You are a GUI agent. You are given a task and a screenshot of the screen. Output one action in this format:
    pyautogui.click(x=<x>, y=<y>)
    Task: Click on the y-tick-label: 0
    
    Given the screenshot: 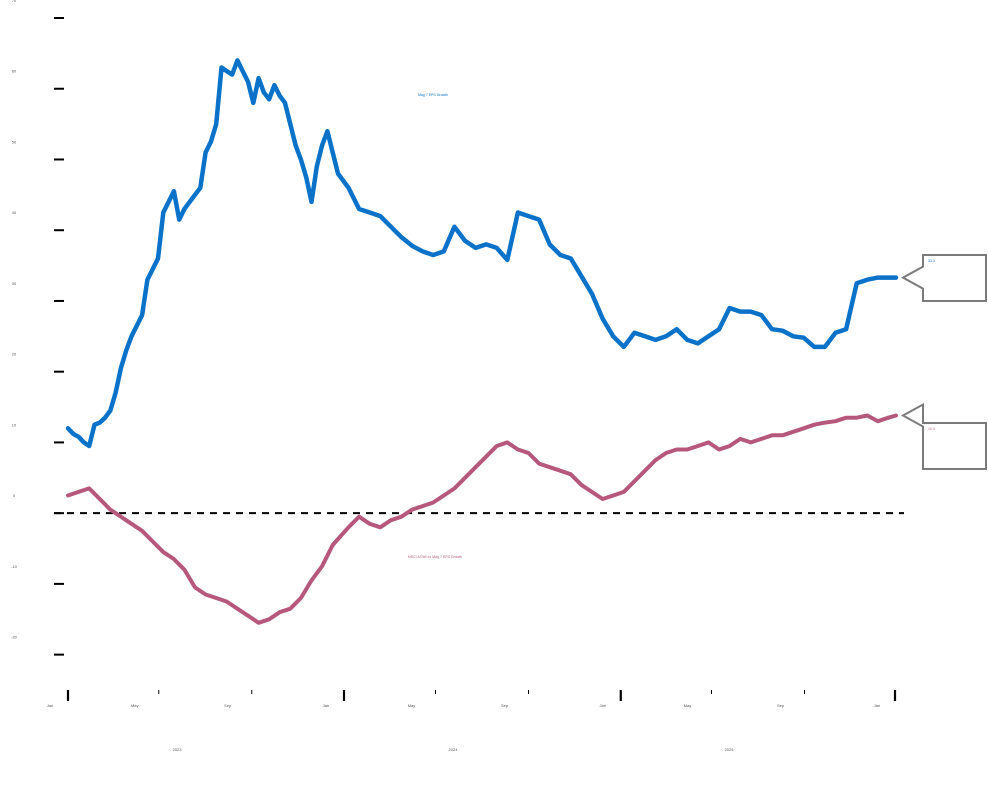 What is the action you would take?
    pyautogui.click(x=14, y=495)
    